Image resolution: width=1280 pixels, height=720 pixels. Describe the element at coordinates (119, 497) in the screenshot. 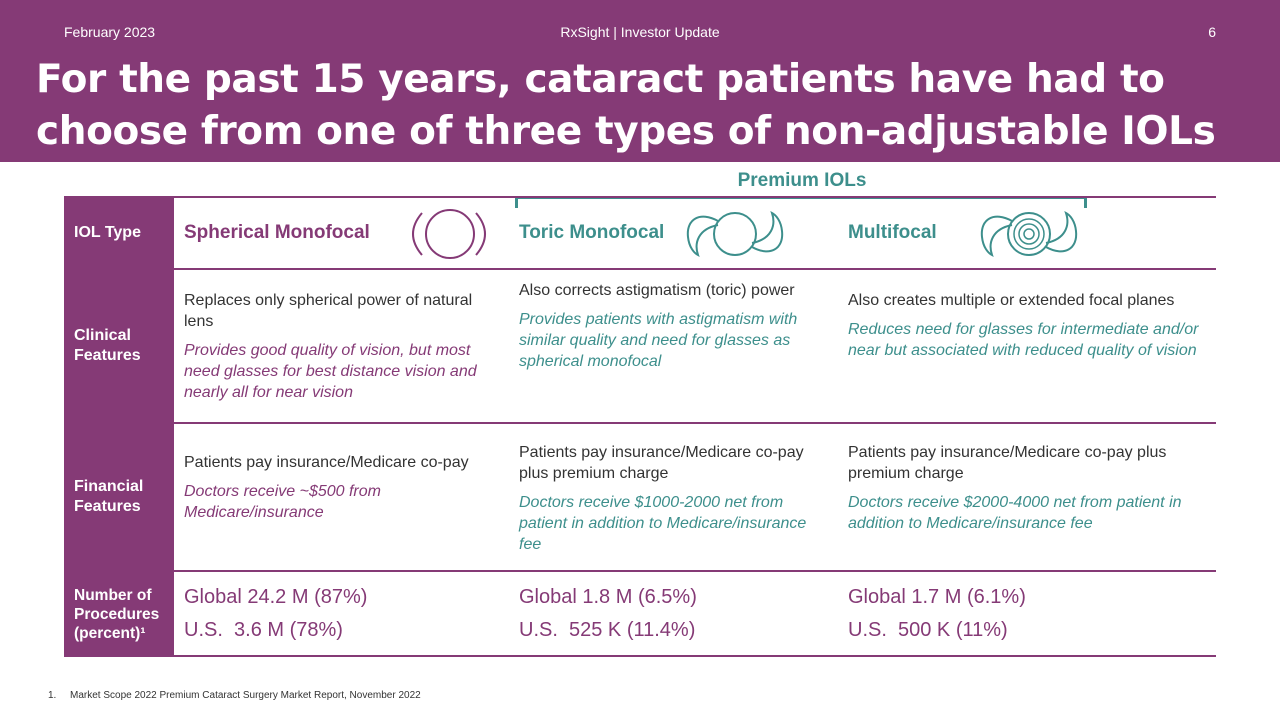

I see `row-header-financial: Financial Features` at that location.